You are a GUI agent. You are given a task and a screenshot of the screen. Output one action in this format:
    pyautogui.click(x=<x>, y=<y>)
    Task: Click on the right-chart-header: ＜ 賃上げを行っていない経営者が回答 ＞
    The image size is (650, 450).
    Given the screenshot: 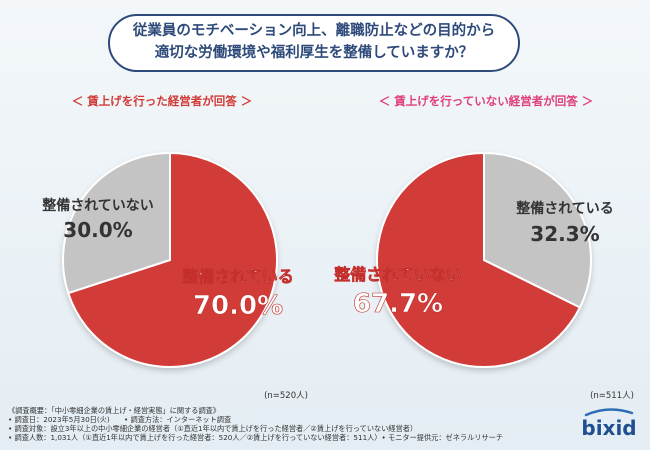 What is the action you would take?
    pyautogui.click(x=486, y=101)
    